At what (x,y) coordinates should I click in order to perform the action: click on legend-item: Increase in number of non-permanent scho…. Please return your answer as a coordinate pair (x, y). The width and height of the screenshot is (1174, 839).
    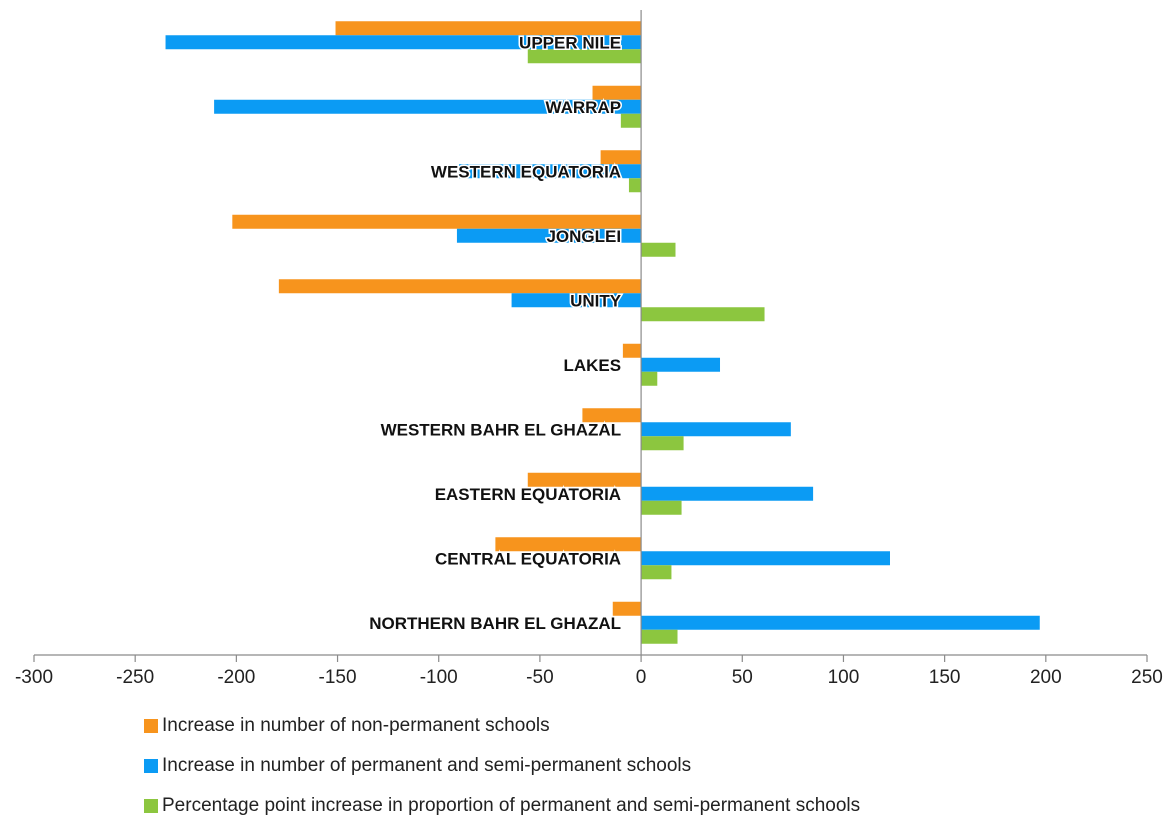
    Looking at the image, I should click on (654, 725).